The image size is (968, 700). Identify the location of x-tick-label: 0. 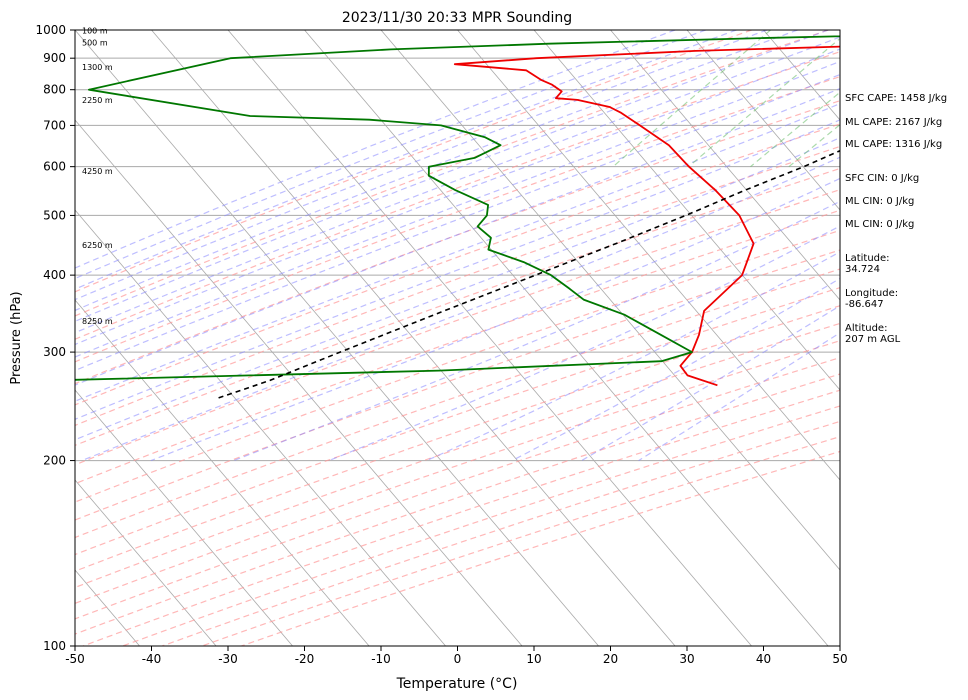
(458, 659).